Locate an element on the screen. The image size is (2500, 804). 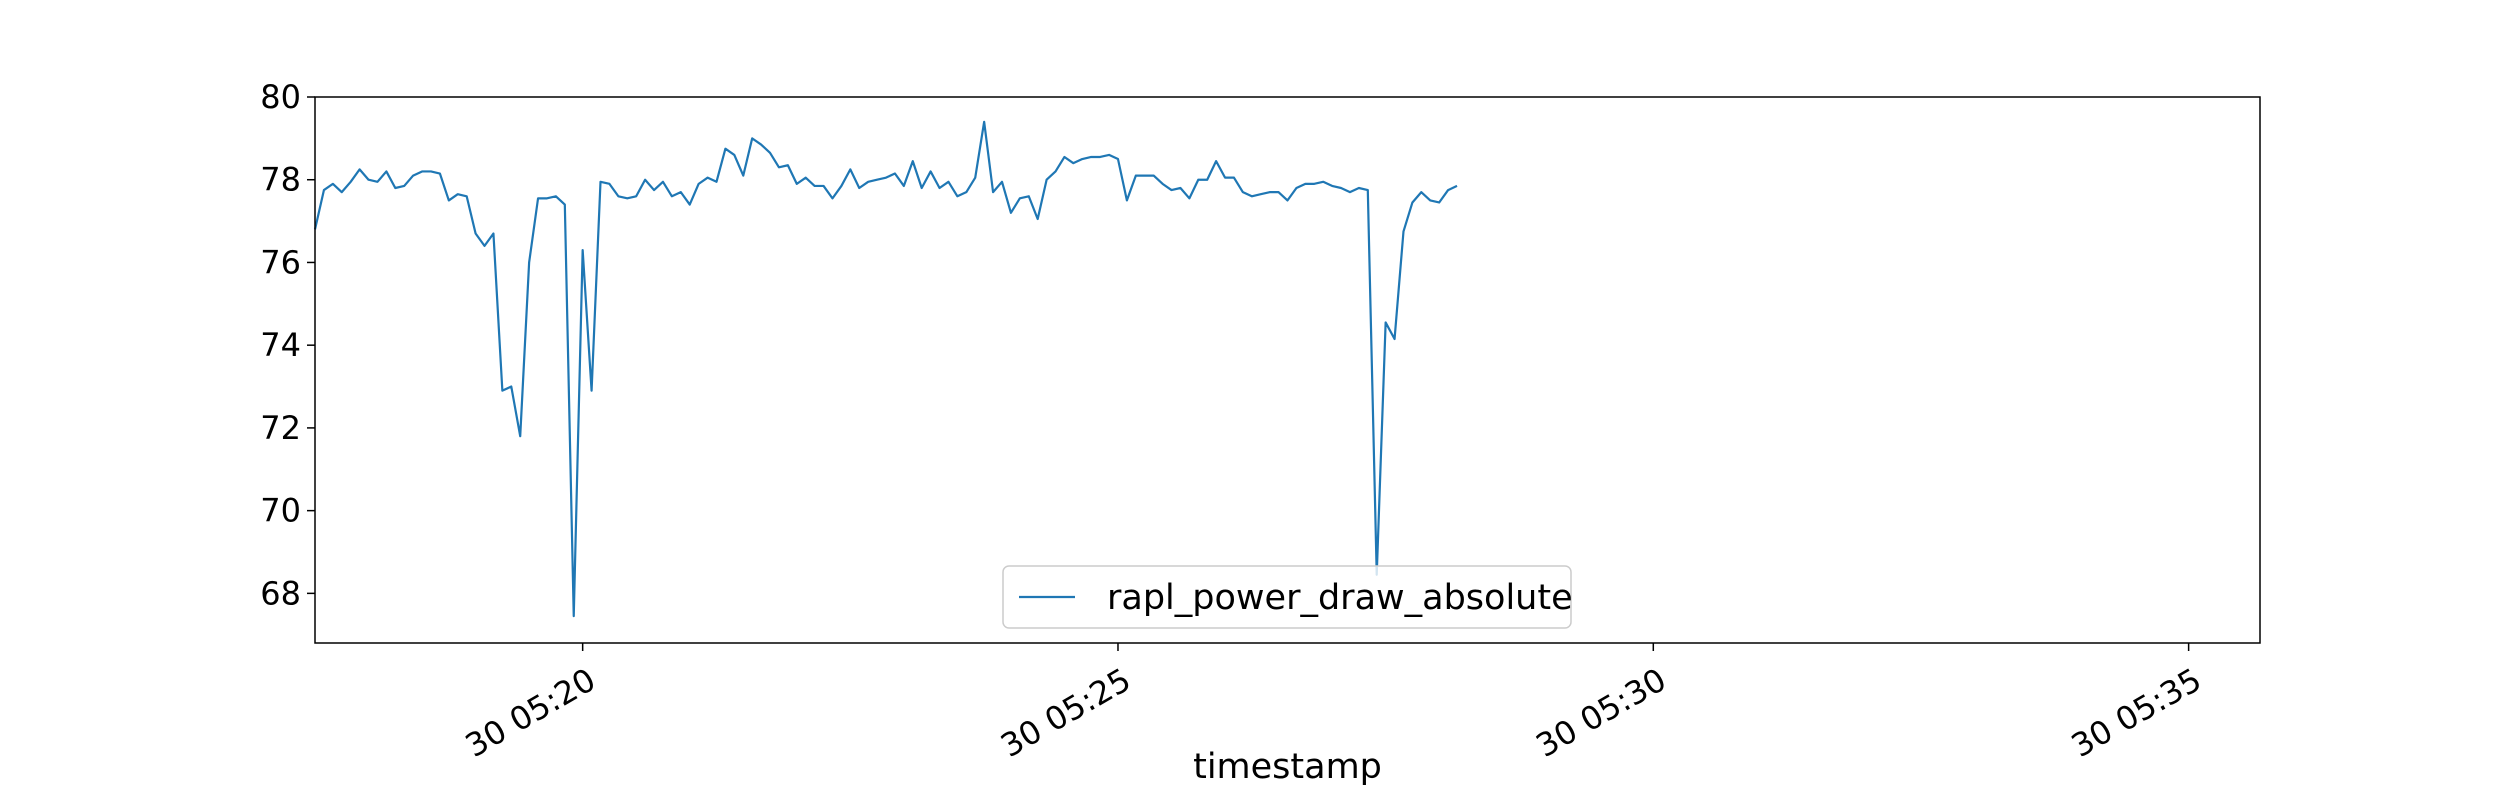
x-axis-label: timestamp is located at coordinates (1287, 767).